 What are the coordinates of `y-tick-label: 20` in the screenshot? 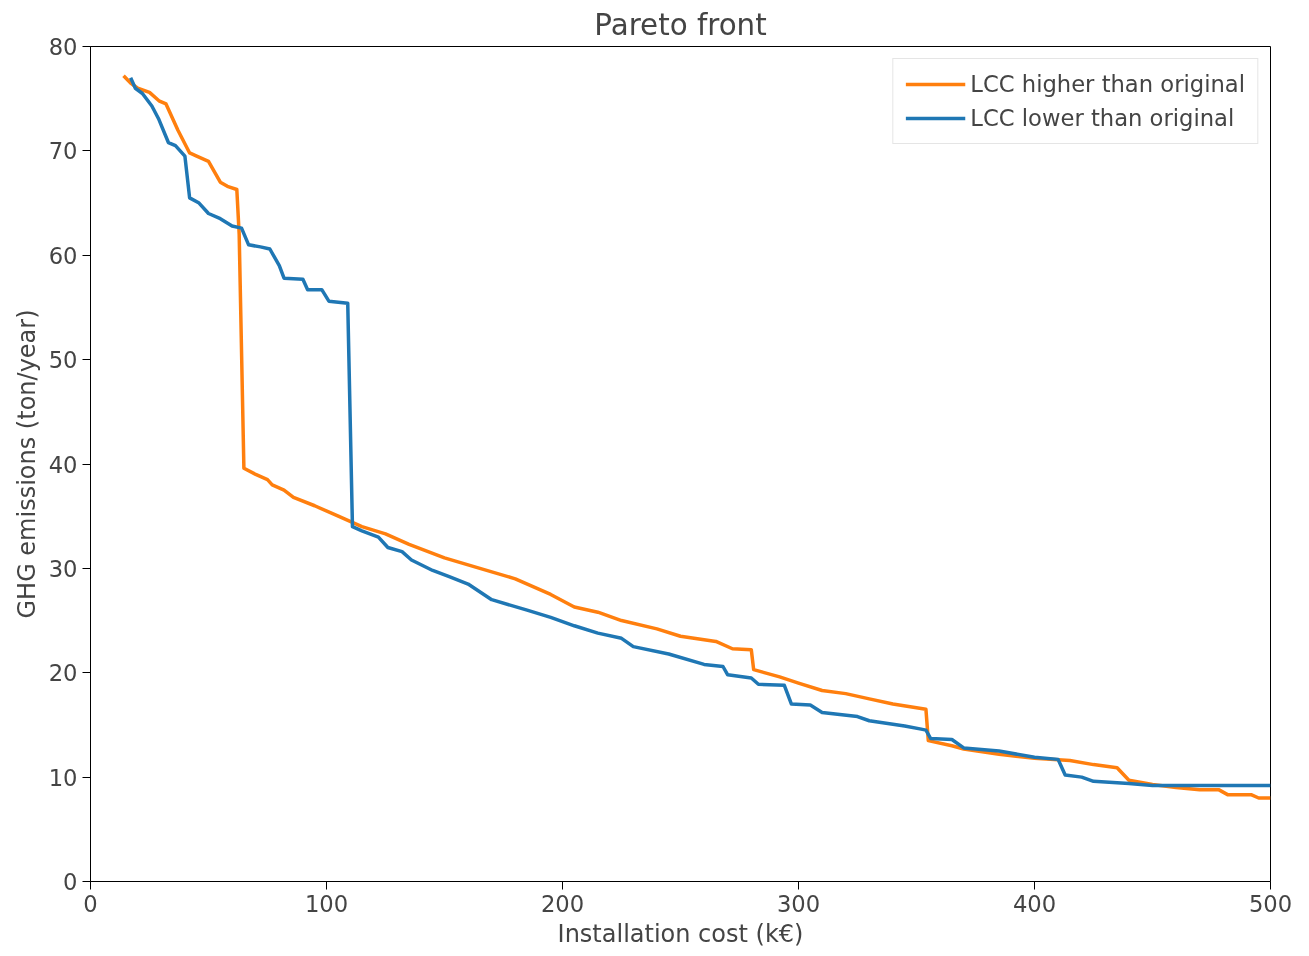 It's located at (63, 673).